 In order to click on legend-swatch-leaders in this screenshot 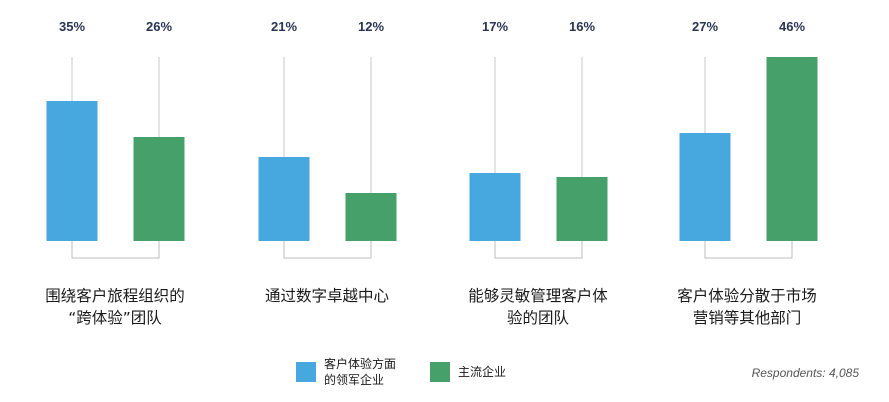, I will do `click(306, 372)`.